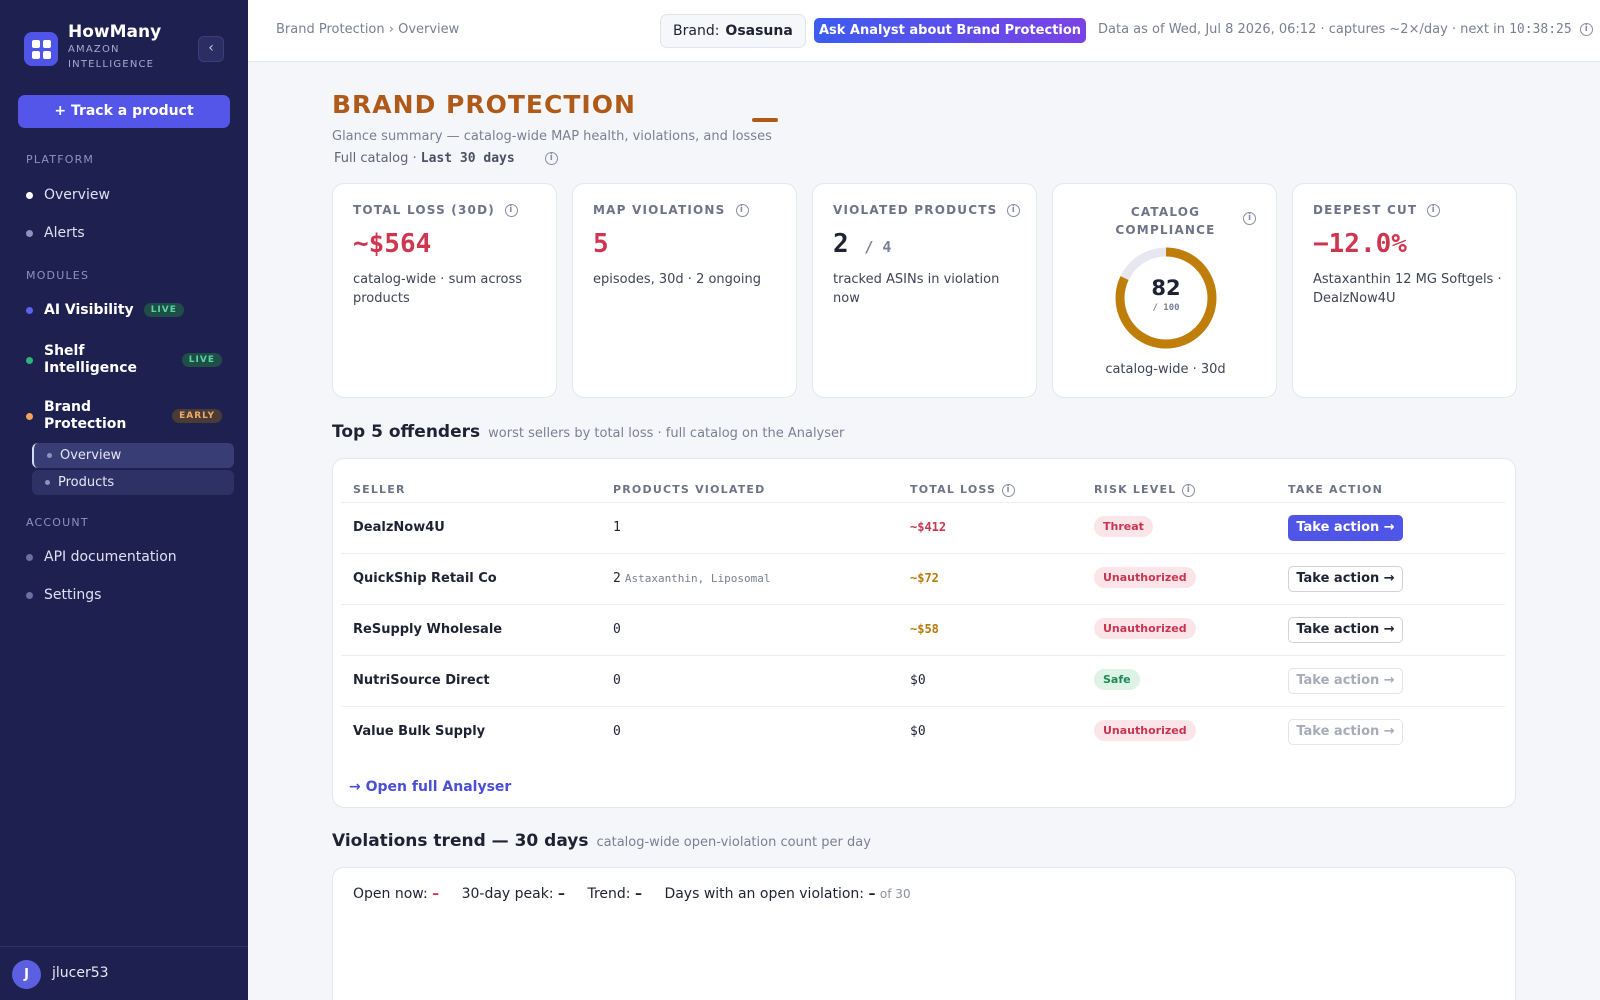  What do you see at coordinates (1540, 29) in the screenshot?
I see `next-capture-countdown: 10:38:25` at bounding box center [1540, 29].